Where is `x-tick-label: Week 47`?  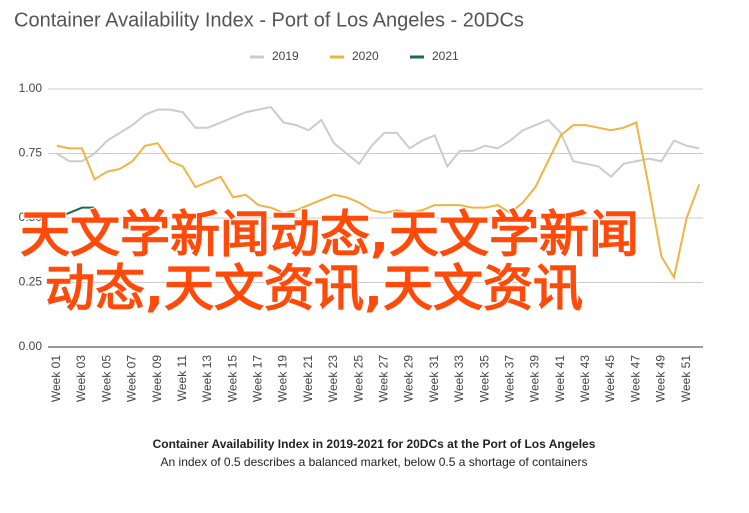
x-tick-label: Week 47 is located at coordinates (635, 378).